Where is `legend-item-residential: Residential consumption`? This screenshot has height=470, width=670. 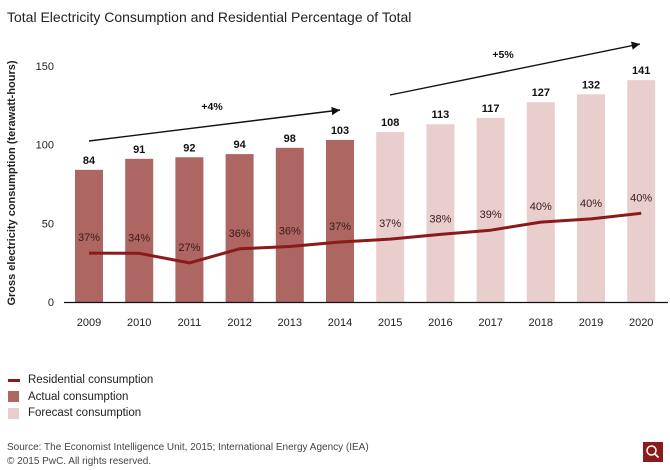 legend-item-residential: Residential consumption is located at coordinates (80, 380).